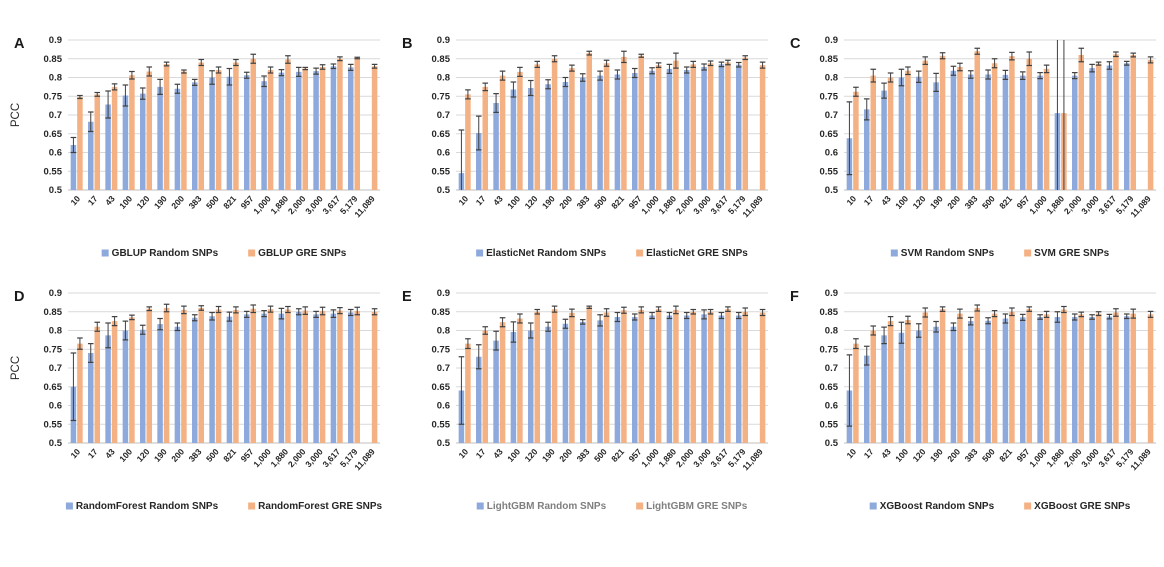  What do you see at coordinates (547, 506) in the screenshot?
I see `legend-label: LightGBM Random SNPs` at bounding box center [547, 506].